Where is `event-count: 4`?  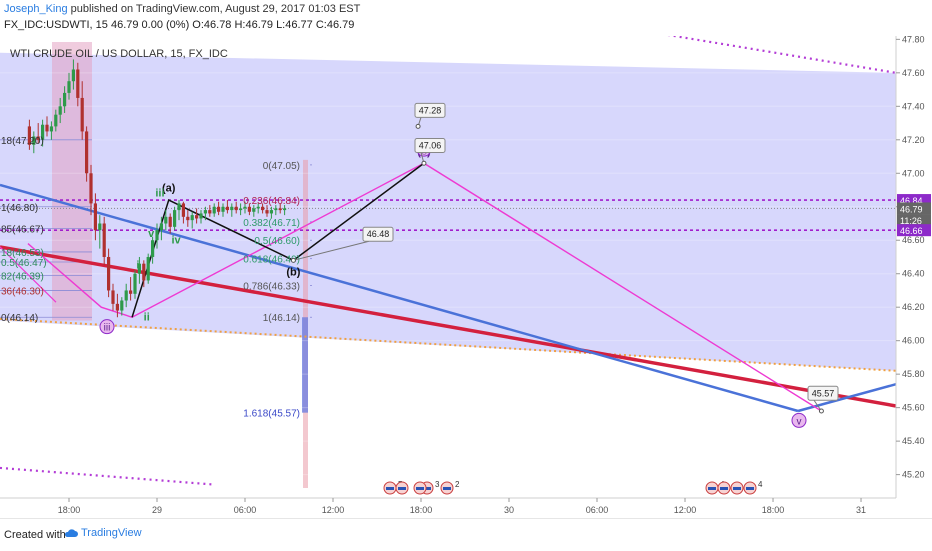
event-count: 4 is located at coordinates (760, 484).